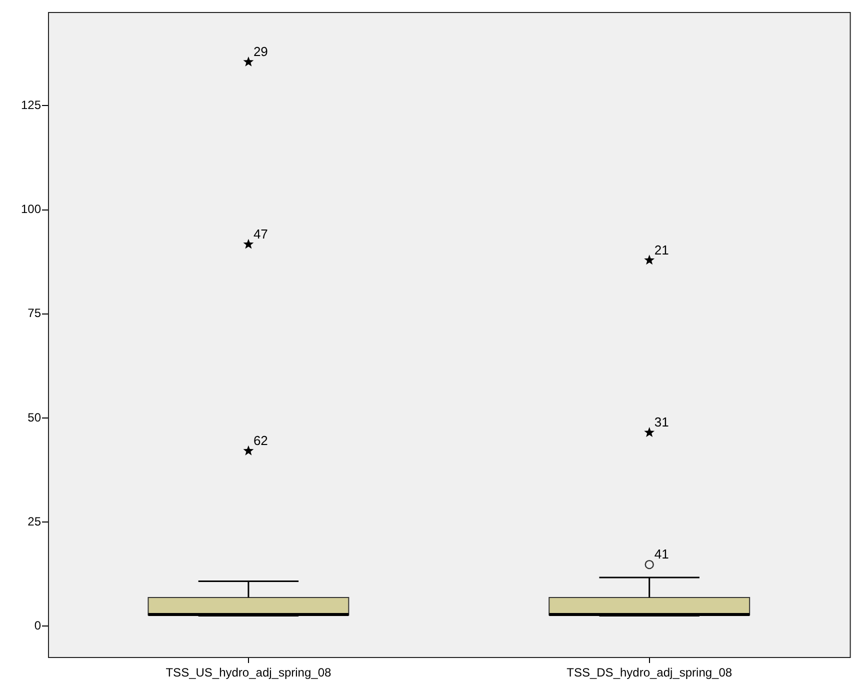  Describe the element at coordinates (260, 234) in the screenshot. I see `annotation: 47` at that location.